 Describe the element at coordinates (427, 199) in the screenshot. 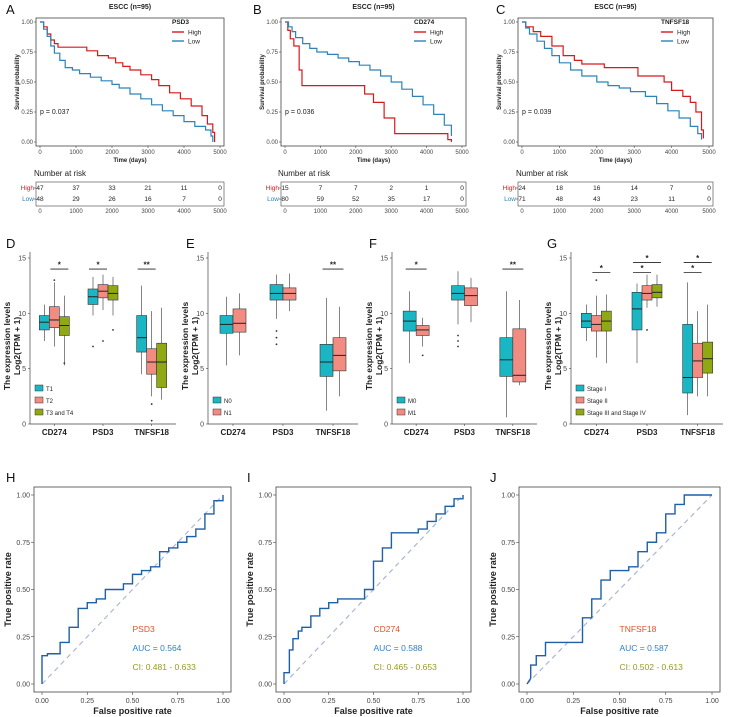

I see `risk-value: 17` at that location.